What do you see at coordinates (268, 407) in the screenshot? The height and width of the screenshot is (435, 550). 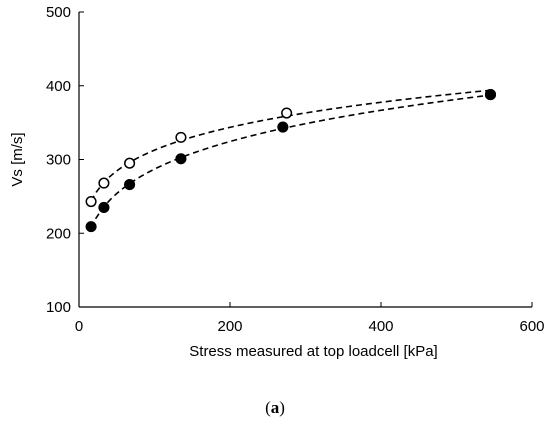 I see `caption-open: (` at bounding box center [268, 407].